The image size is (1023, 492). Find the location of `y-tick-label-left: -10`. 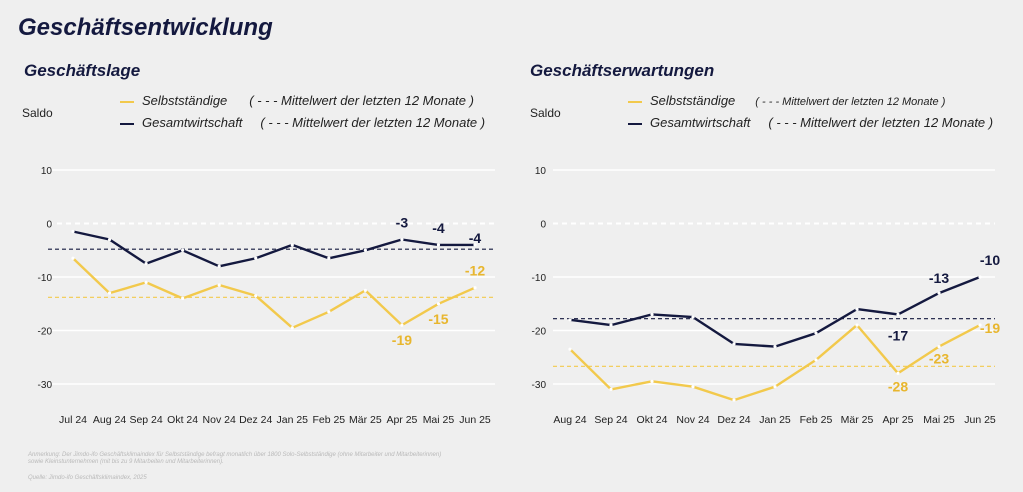

y-tick-label-left: -10 is located at coordinates (45, 278).